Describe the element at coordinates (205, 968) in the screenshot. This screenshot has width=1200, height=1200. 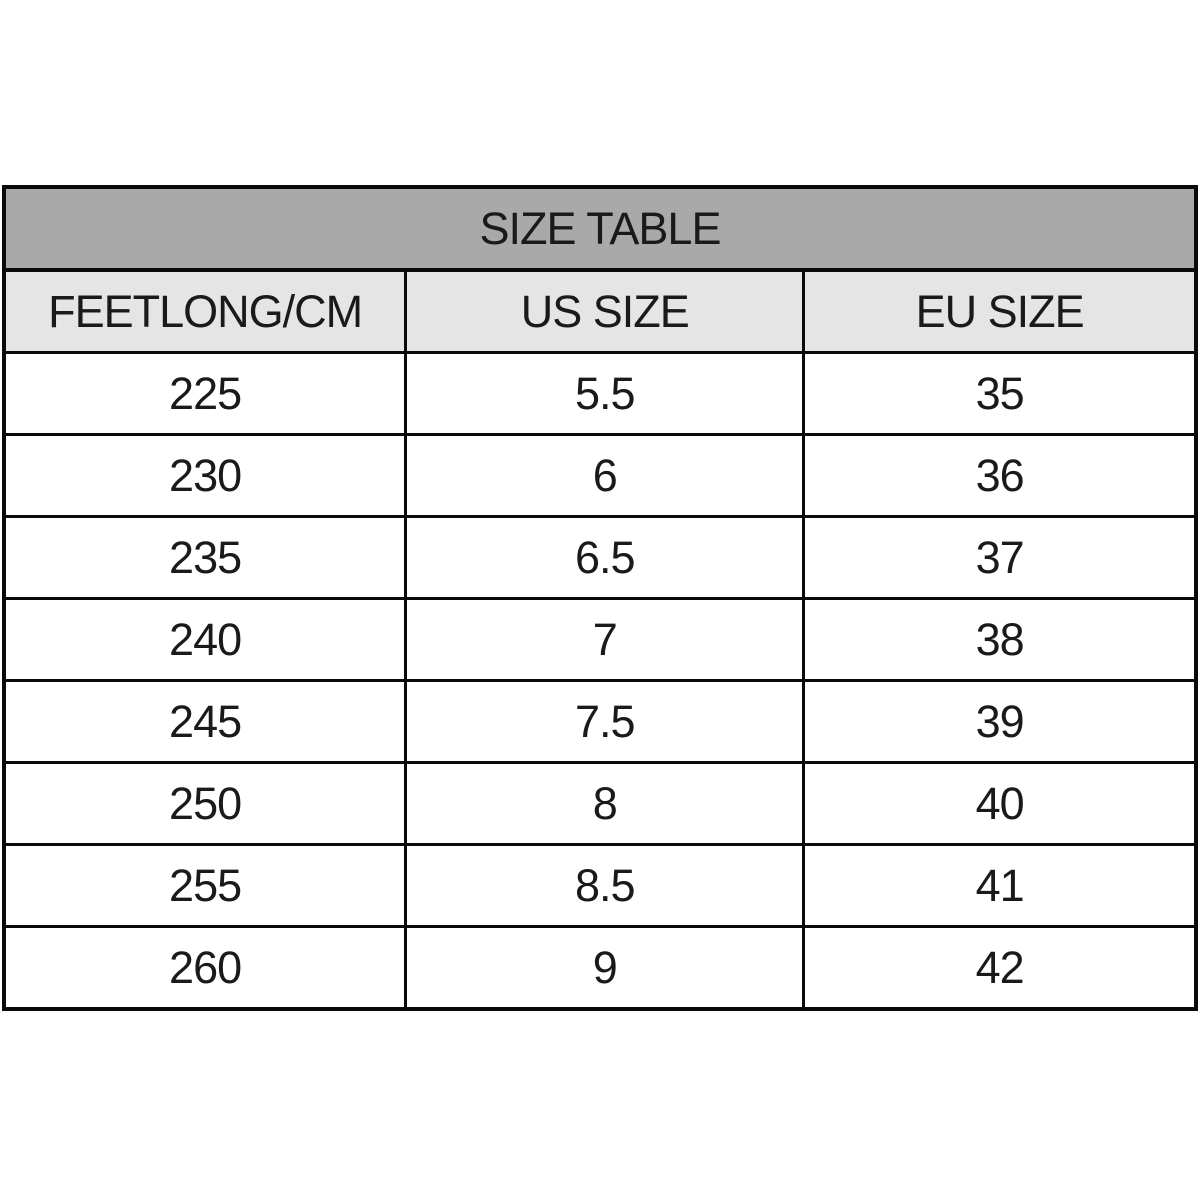
I see `table-cell-feetlong: 260` at that location.